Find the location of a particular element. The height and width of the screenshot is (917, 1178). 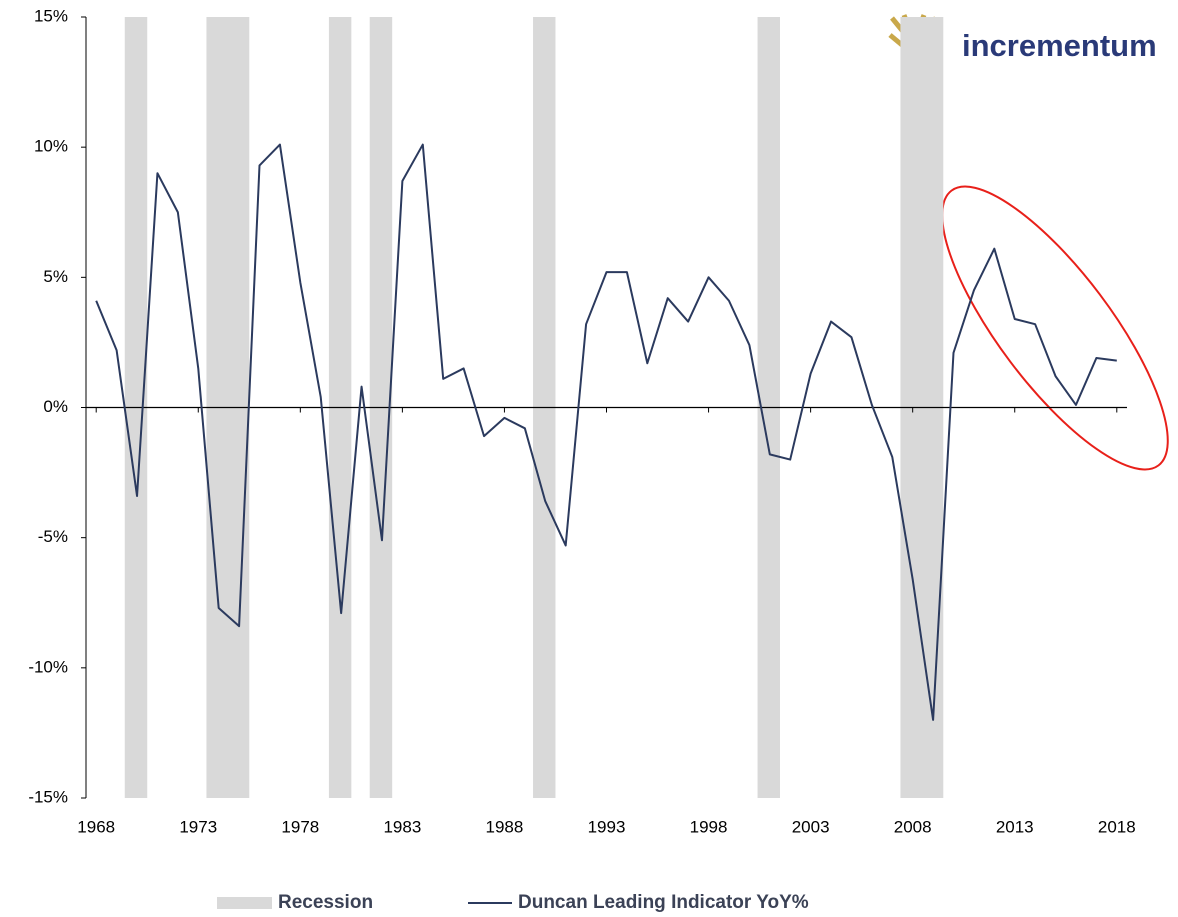

y-tick-label: -15% is located at coordinates (48, 796).